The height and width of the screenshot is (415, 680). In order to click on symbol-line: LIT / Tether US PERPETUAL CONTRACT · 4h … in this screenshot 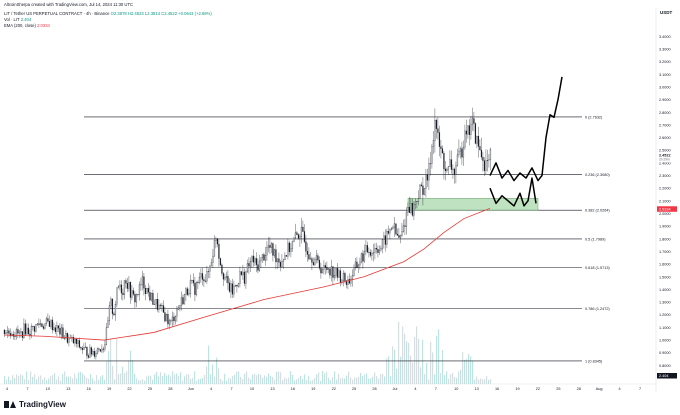, I will do `click(108, 13)`.